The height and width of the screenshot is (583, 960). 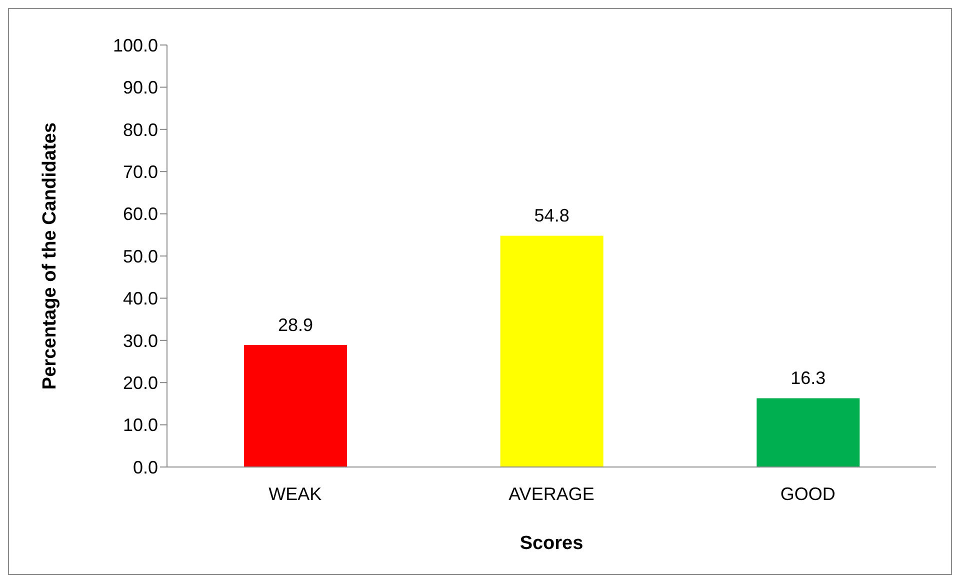 I want to click on y-tick-label: 70.0, so click(x=140, y=172).